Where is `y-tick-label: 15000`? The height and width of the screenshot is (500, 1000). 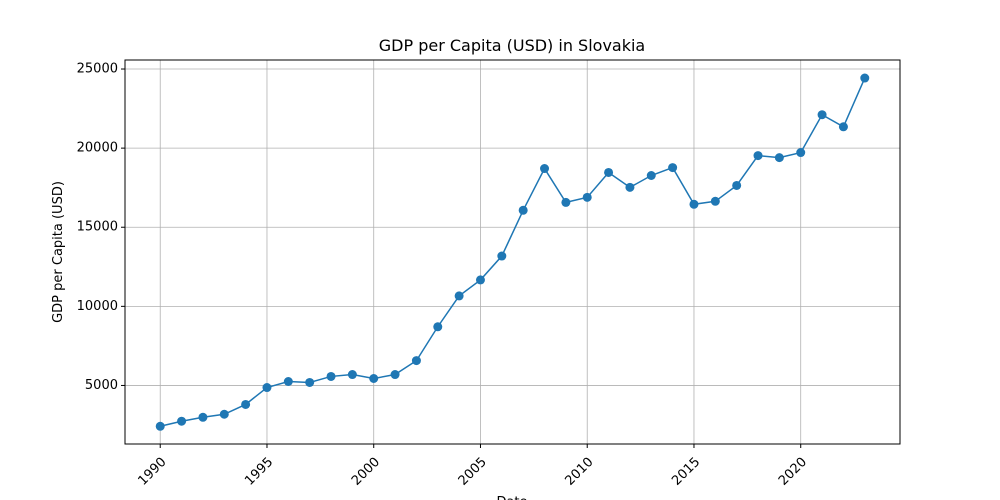
y-tick-label: 15000 is located at coordinates (97, 227).